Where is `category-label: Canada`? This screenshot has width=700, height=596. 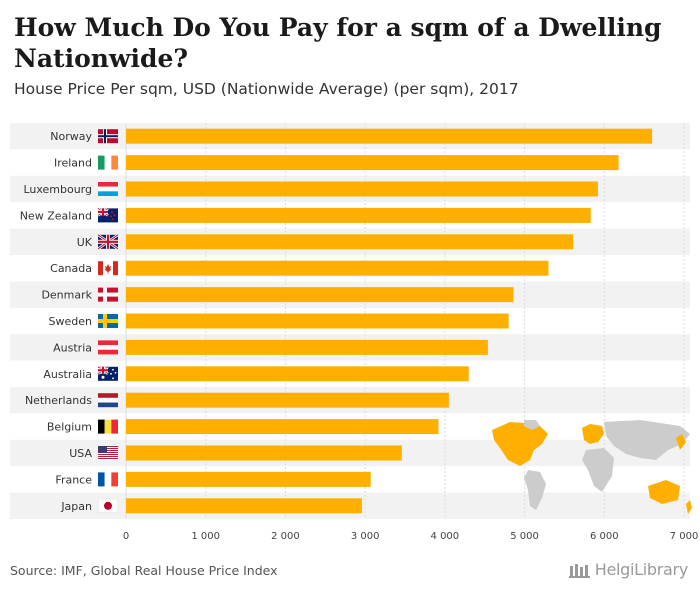 category-label: Canada is located at coordinates (71, 268).